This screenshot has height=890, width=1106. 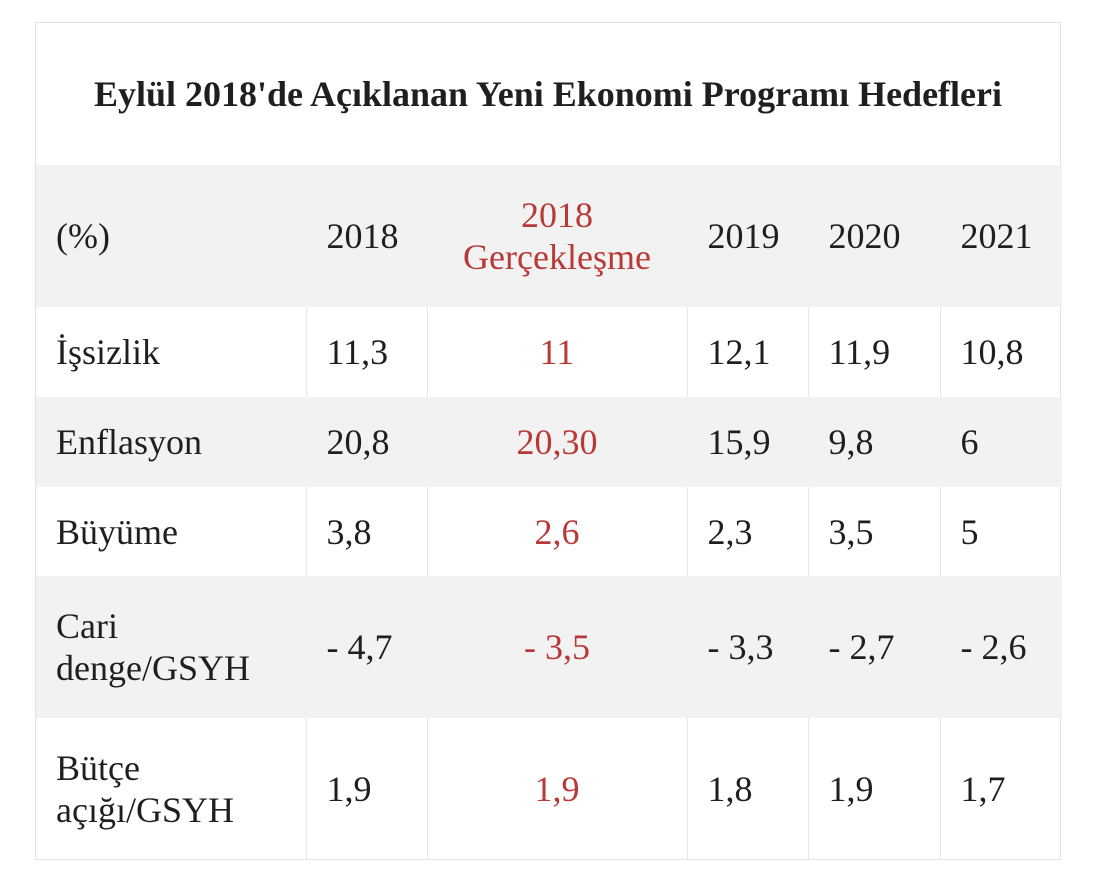 What do you see at coordinates (366, 352) in the screenshot?
I see `cell-value: 11,3` at bounding box center [366, 352].